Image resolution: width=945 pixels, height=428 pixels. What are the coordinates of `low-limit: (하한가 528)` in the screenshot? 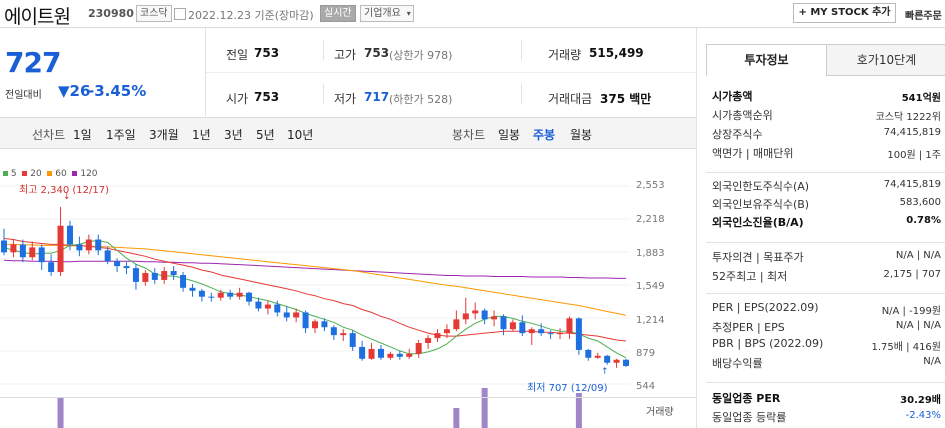 It's located at (421, 99).